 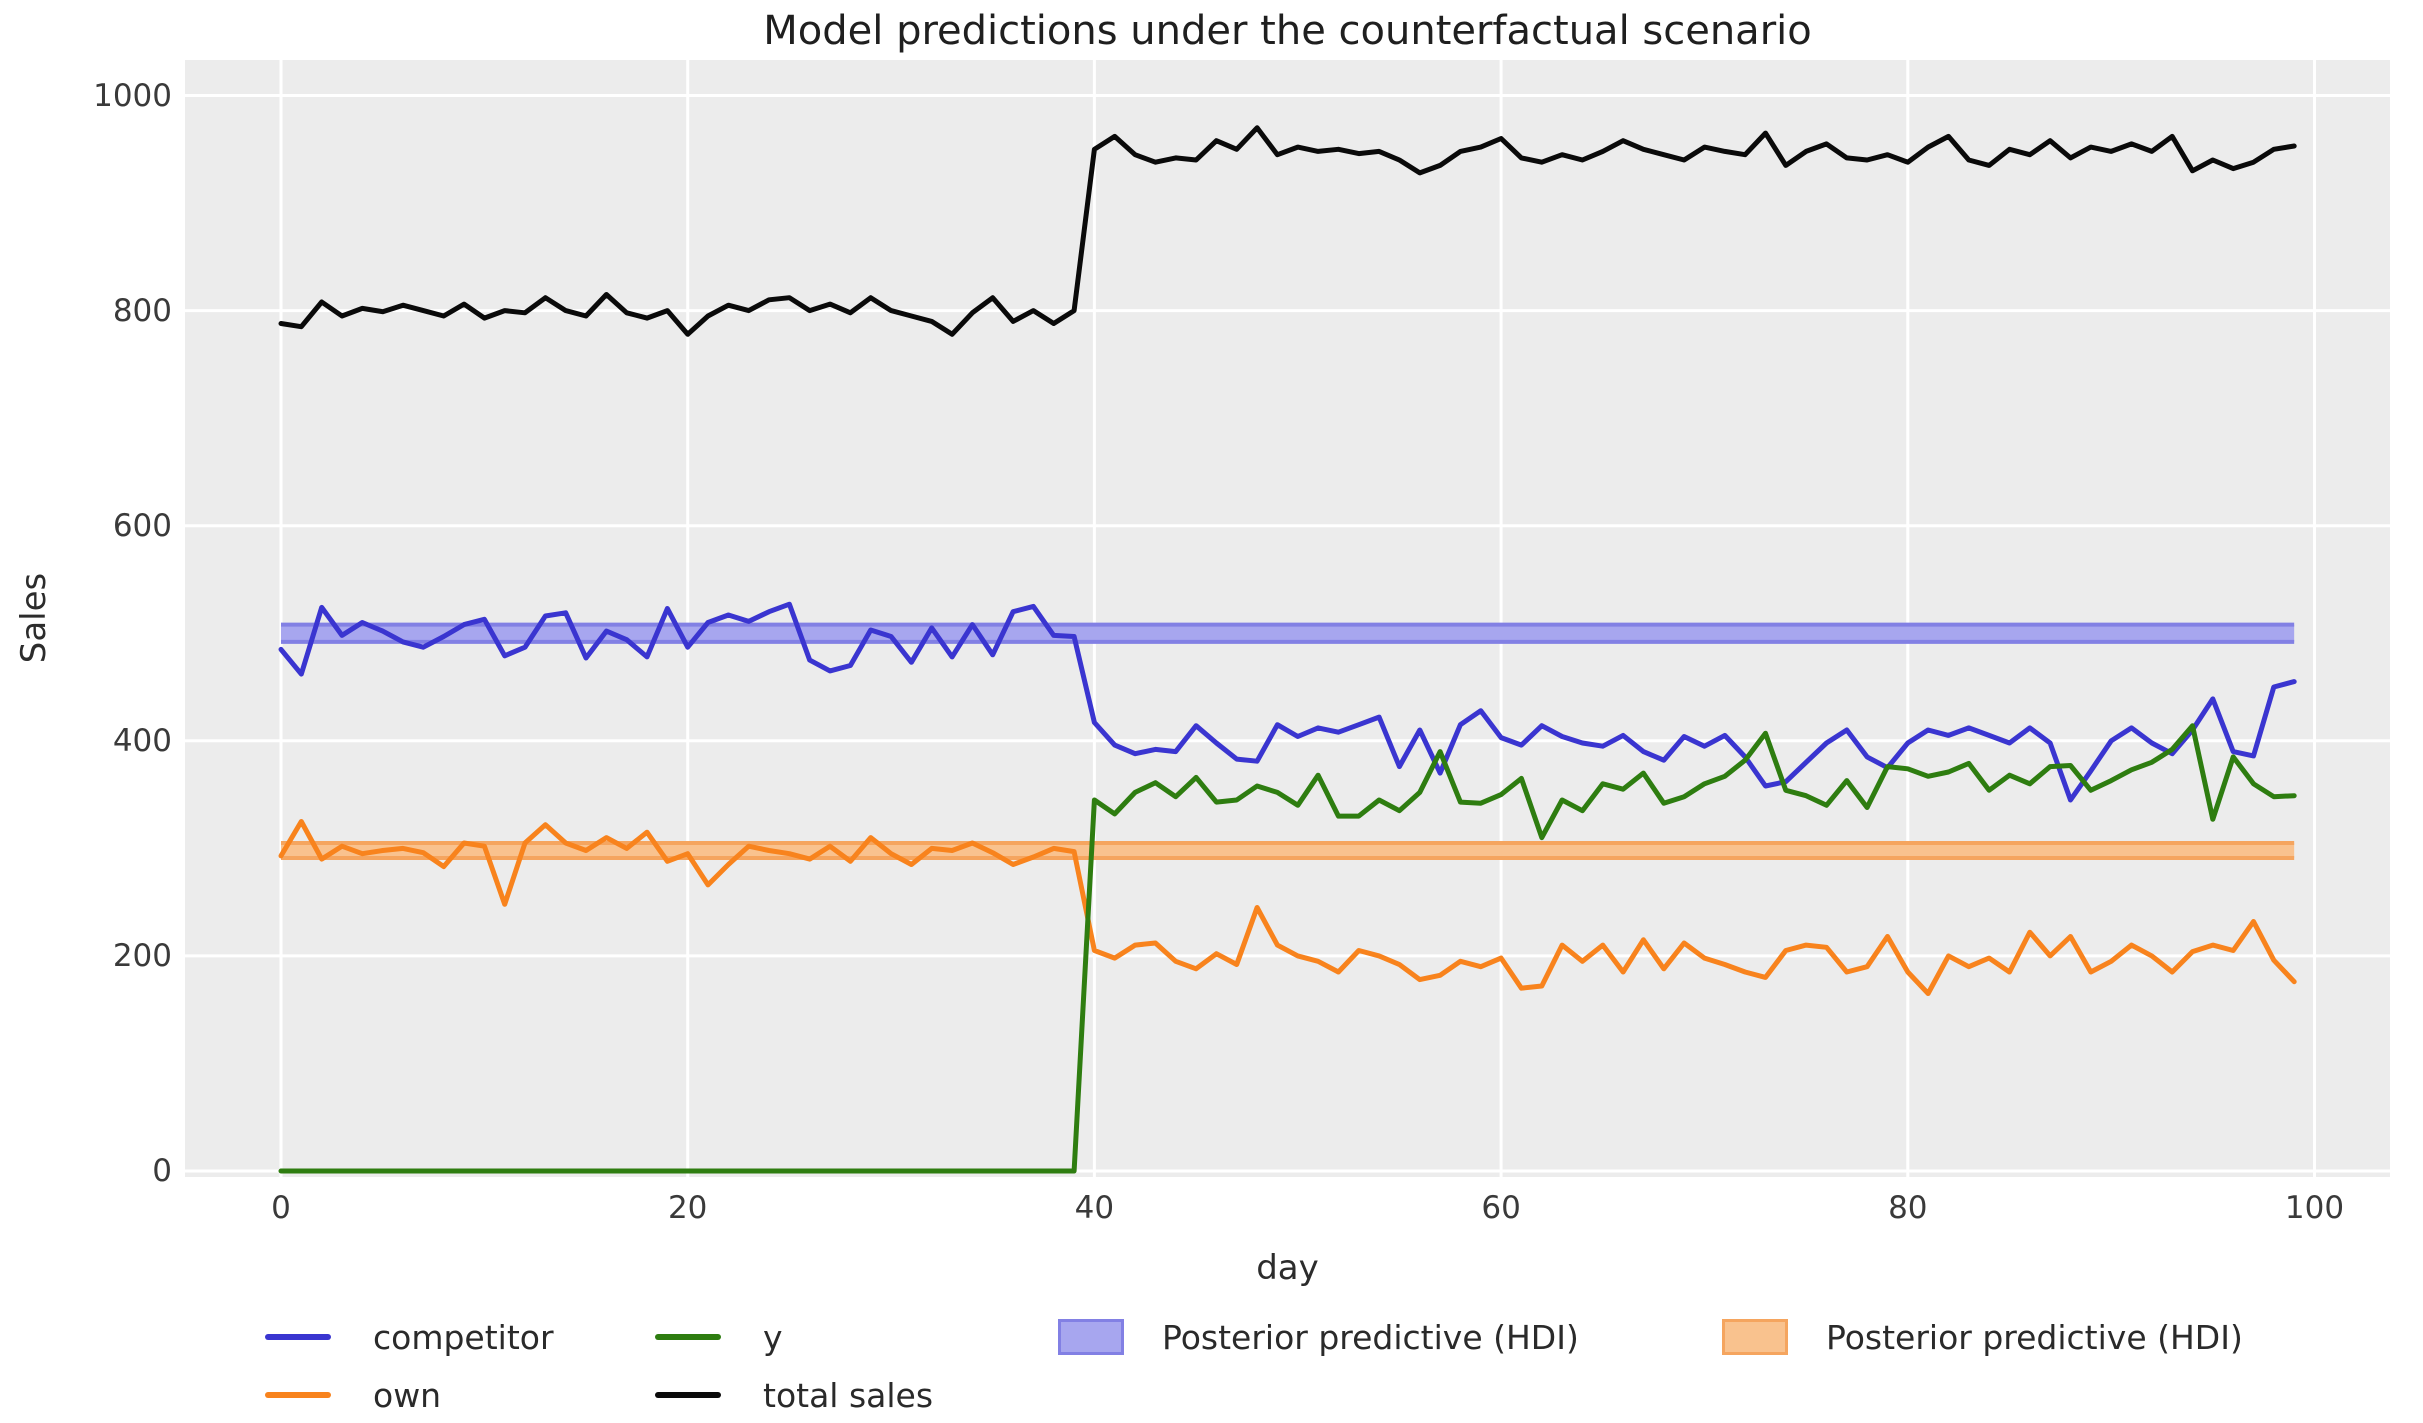 I want to click on legend-item-hdi-competitor: Posterior predictive (HDI), so click(x=1318, y=1337).